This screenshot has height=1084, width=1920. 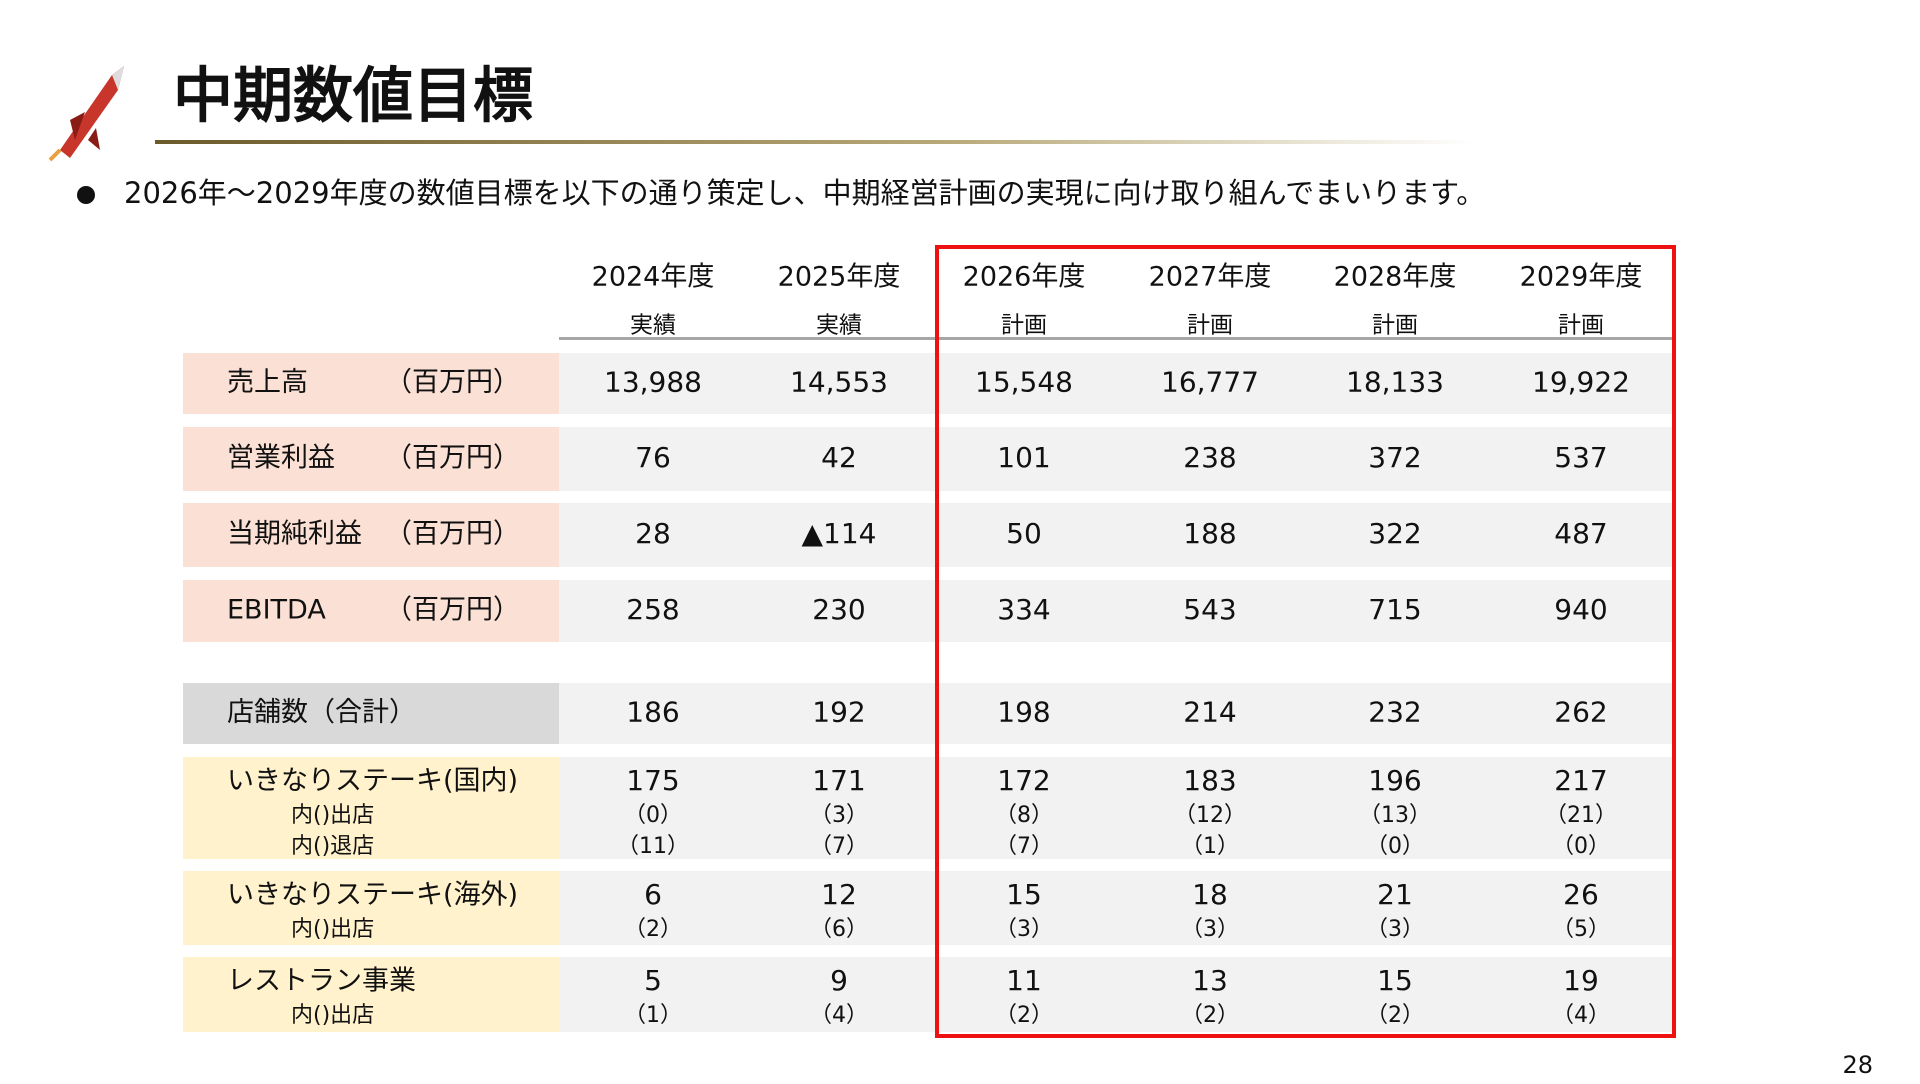 What do you see at coordinates (839, 894) in the screenshot?
I see `cell-value: 12` at bounding box center [839, 894].